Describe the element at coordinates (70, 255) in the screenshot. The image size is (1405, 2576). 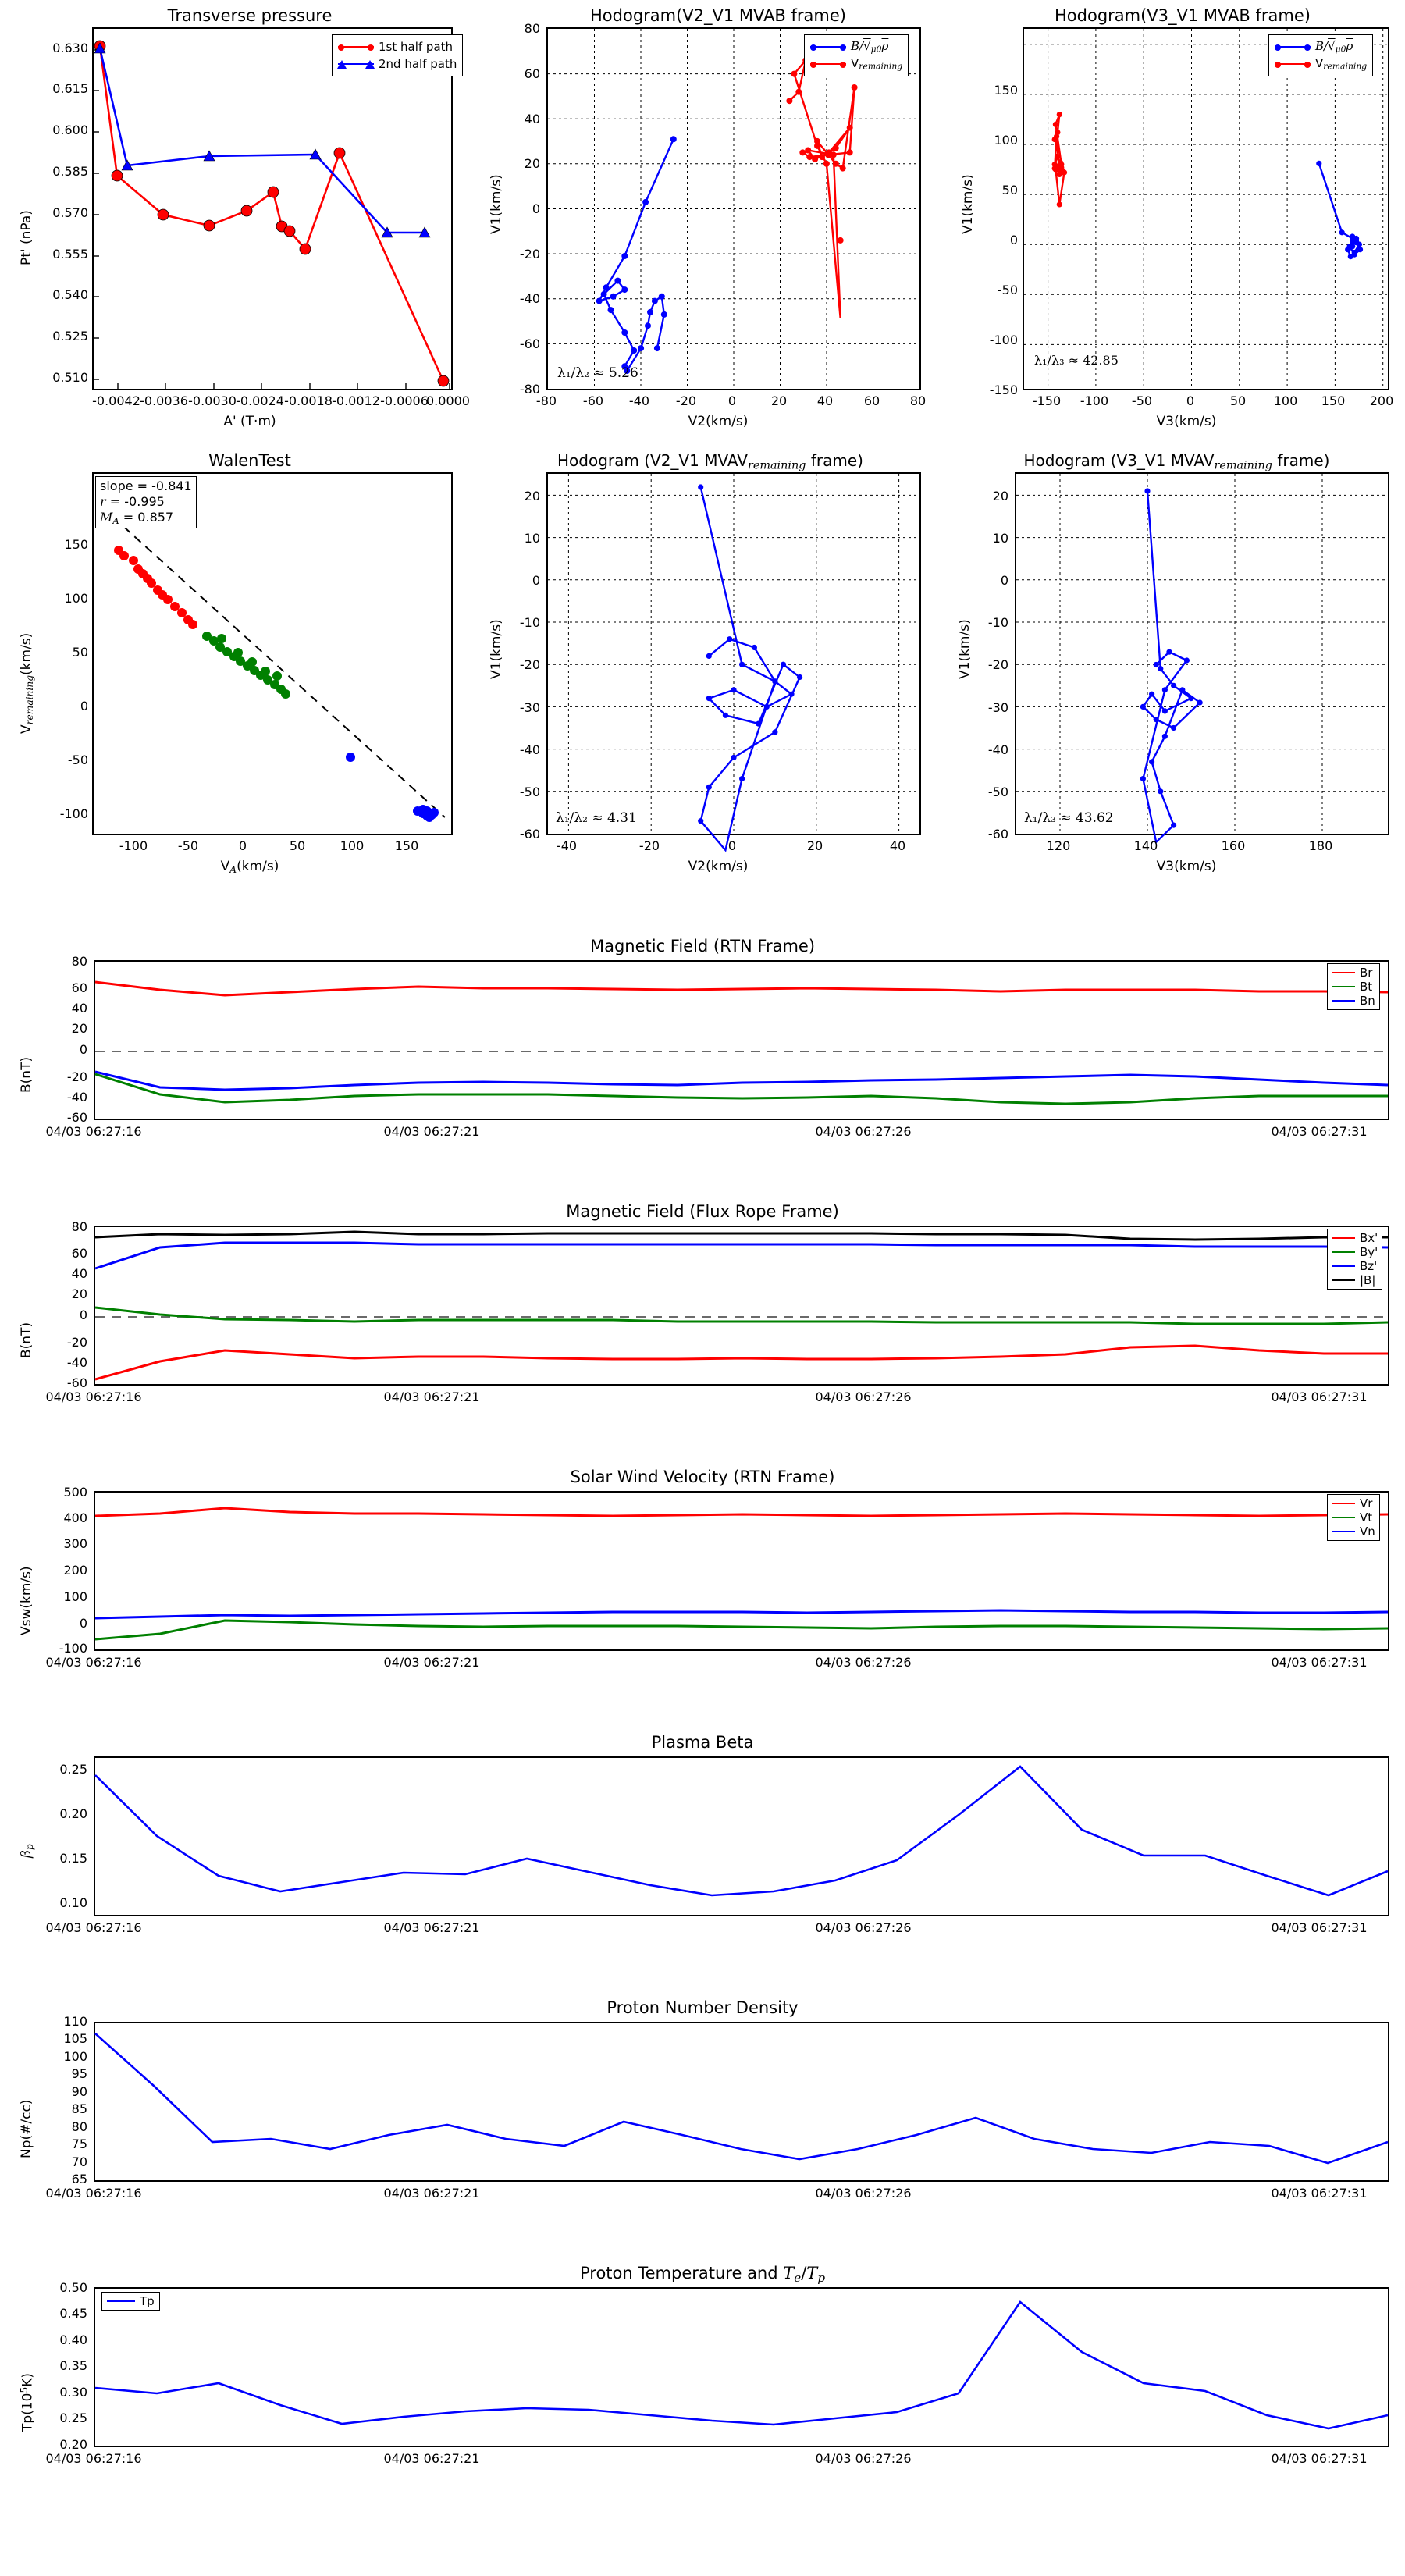
I see `y-tick: 0.555` at that location.